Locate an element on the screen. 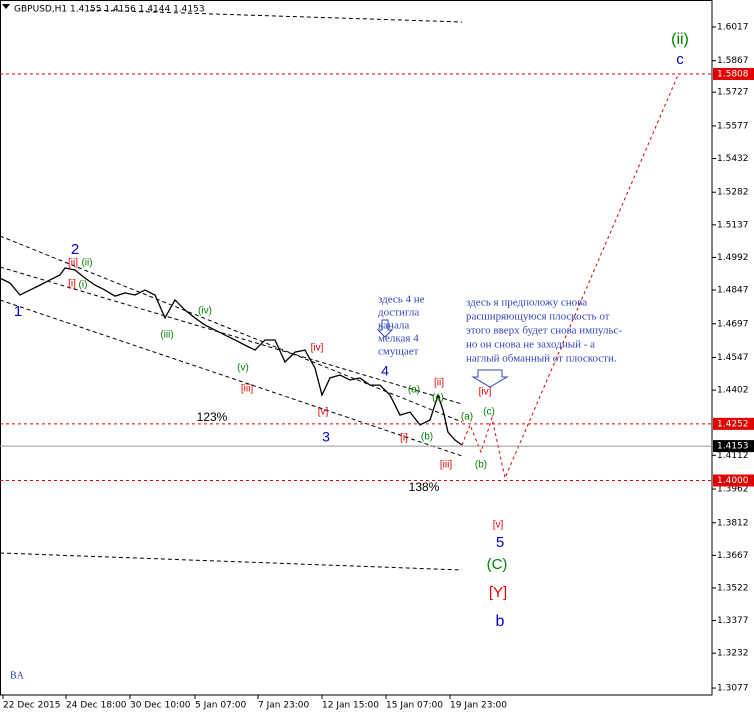 This screenshot has width=754, height=712. y-tick-label: 1.3812 is located at coordinates (733, 523).